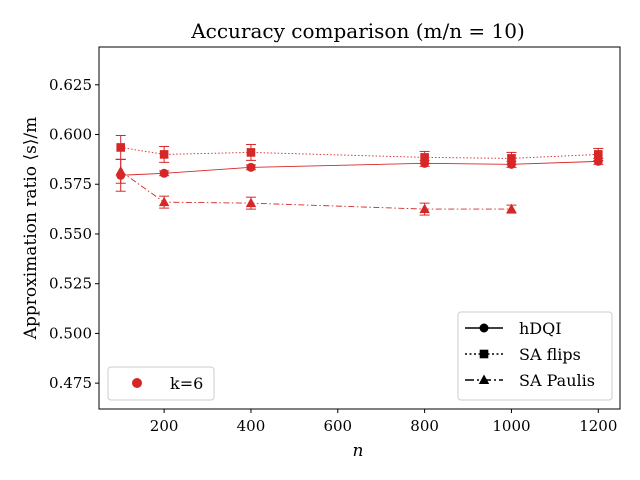 The height and width of the screenshot is (480, 640). What do you see at coordinates (337, 426) in the screenshot?
I see `x-tick-label: 600` at bounding box center [337, 426].